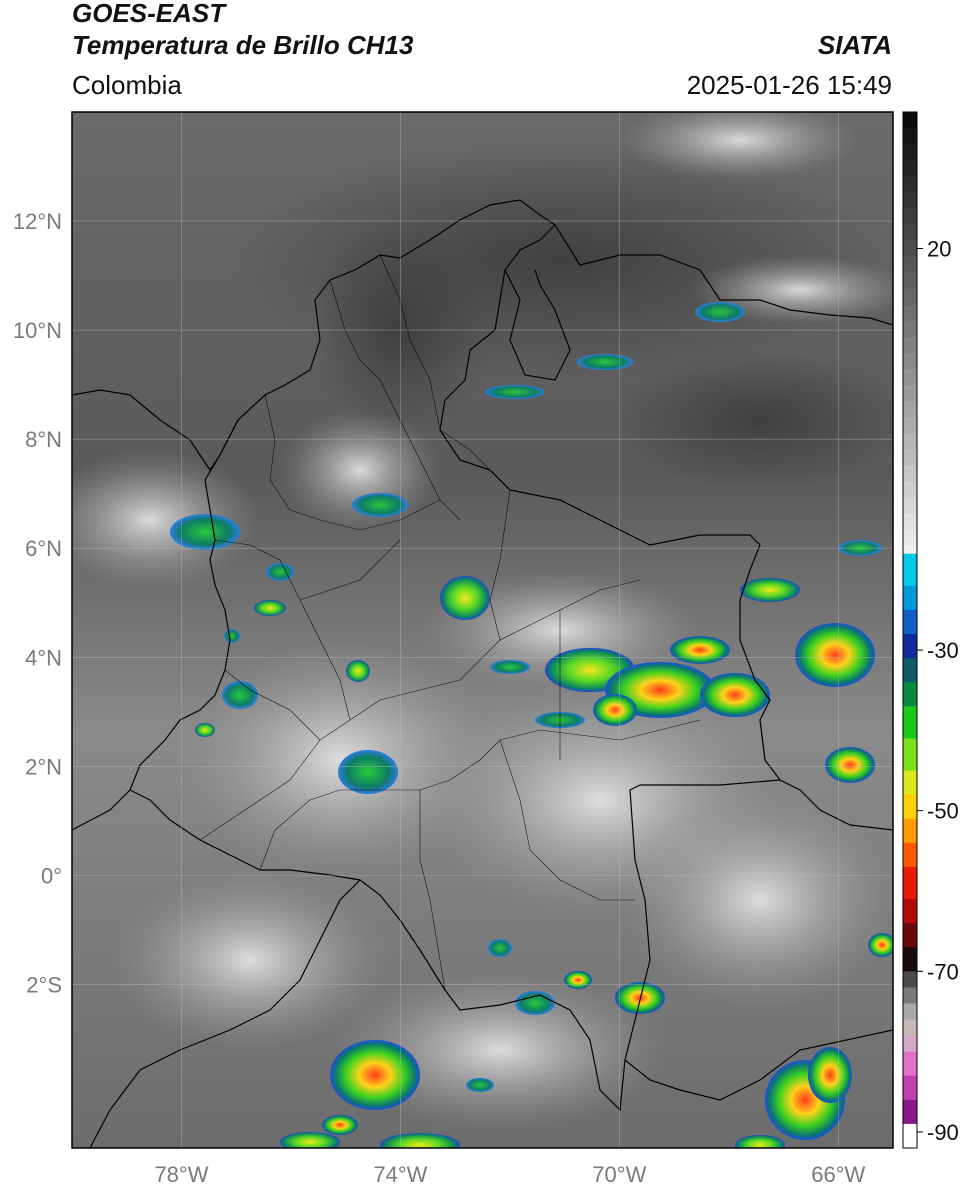 The image size is (966, 1190). I want to click on colorbar-tick-label: -50, so click(943, 811).